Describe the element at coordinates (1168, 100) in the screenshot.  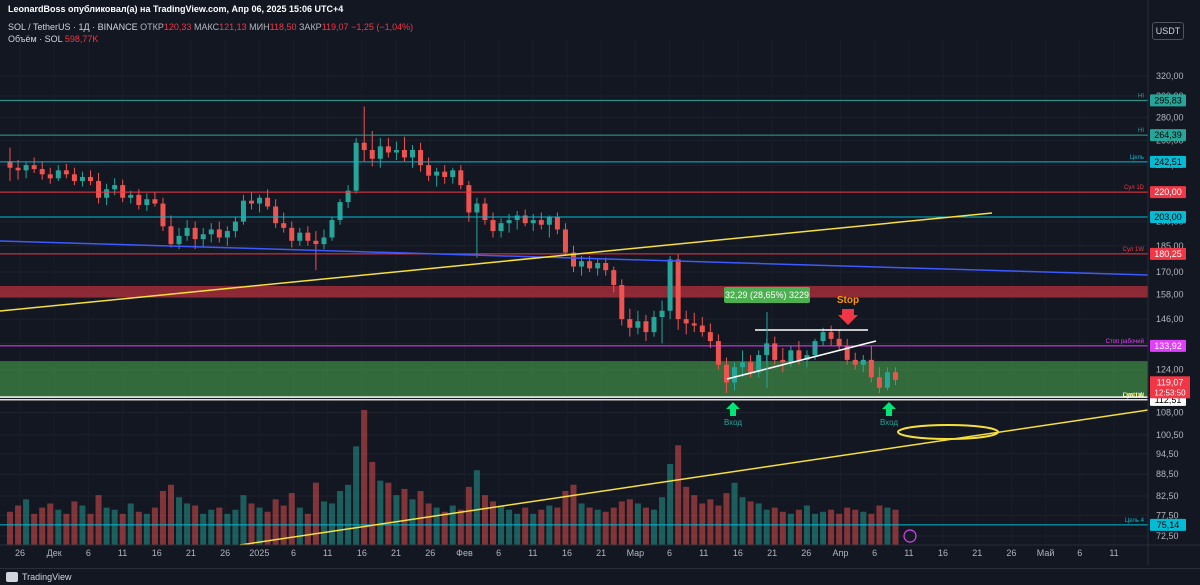
I see `level-price-label: 295,83` at that location.